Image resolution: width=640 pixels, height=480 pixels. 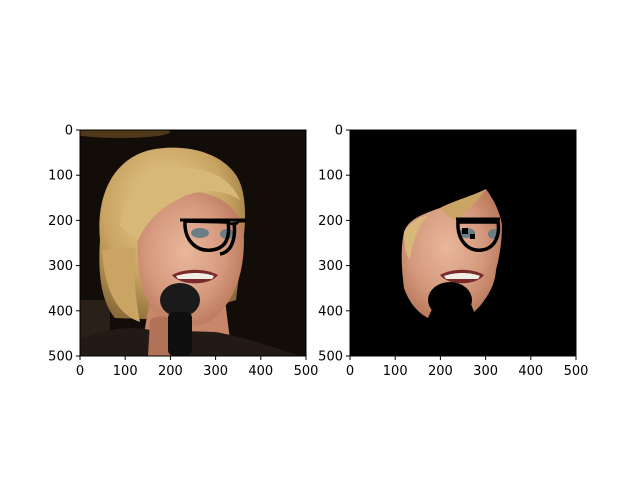 I want to click on left-y-tick-label: 0, so click(x=69, y=131).